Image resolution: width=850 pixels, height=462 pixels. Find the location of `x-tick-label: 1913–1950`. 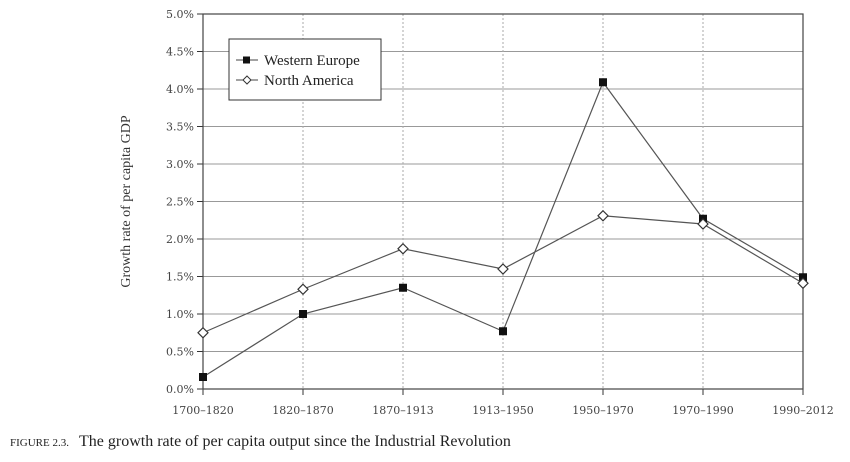

x-tick-label: 1913–1950 is located at coordinates (503, 410).